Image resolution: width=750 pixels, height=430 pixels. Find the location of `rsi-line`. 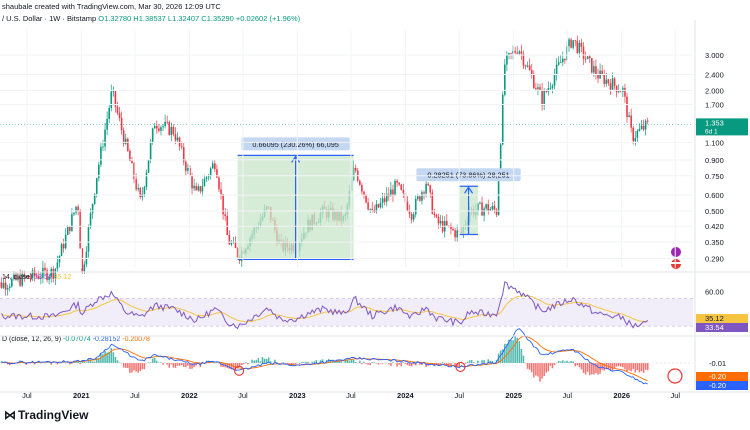

rsi-line is located at coordinates (325, 305).